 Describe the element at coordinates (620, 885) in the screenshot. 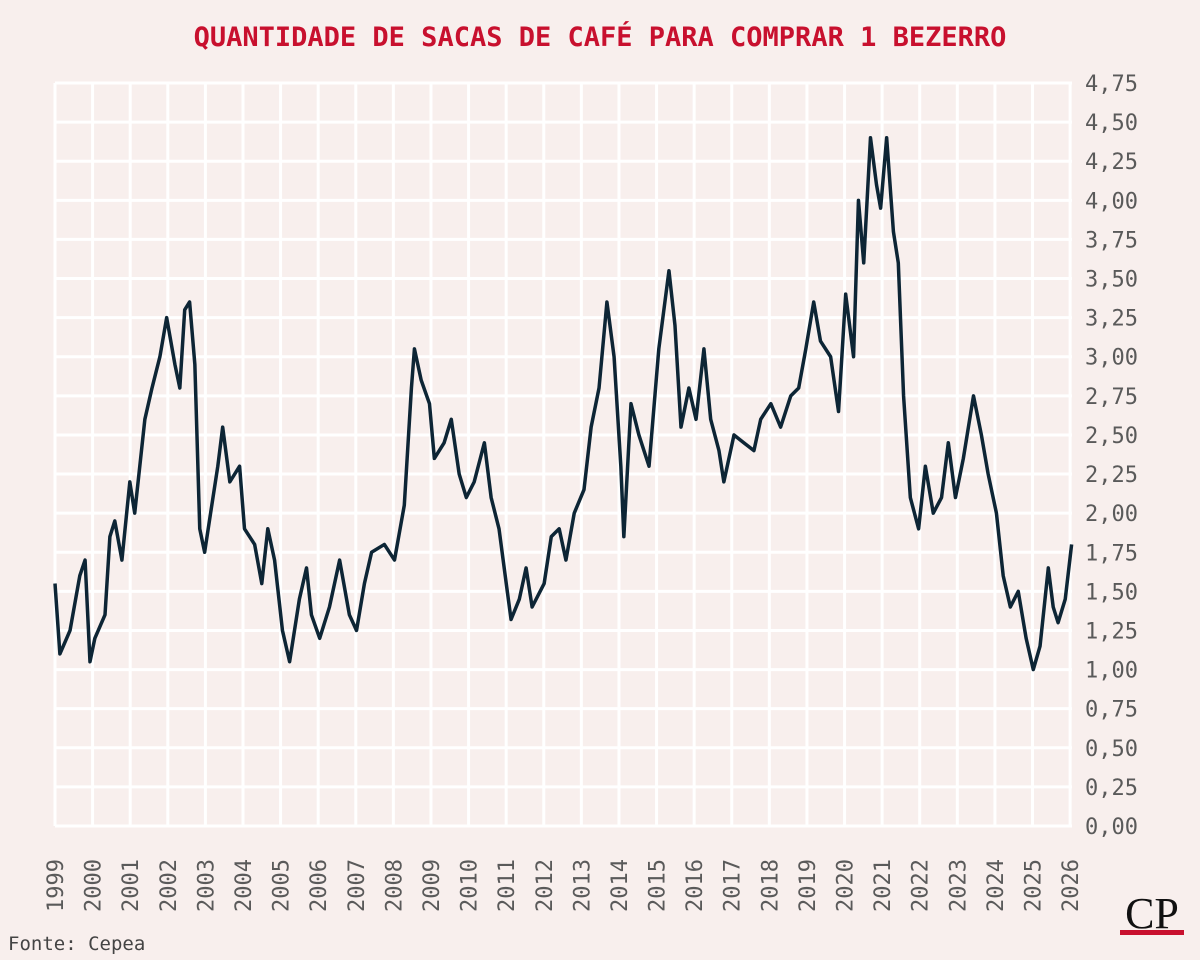

I see `x-tick-label: 2014` at that location.